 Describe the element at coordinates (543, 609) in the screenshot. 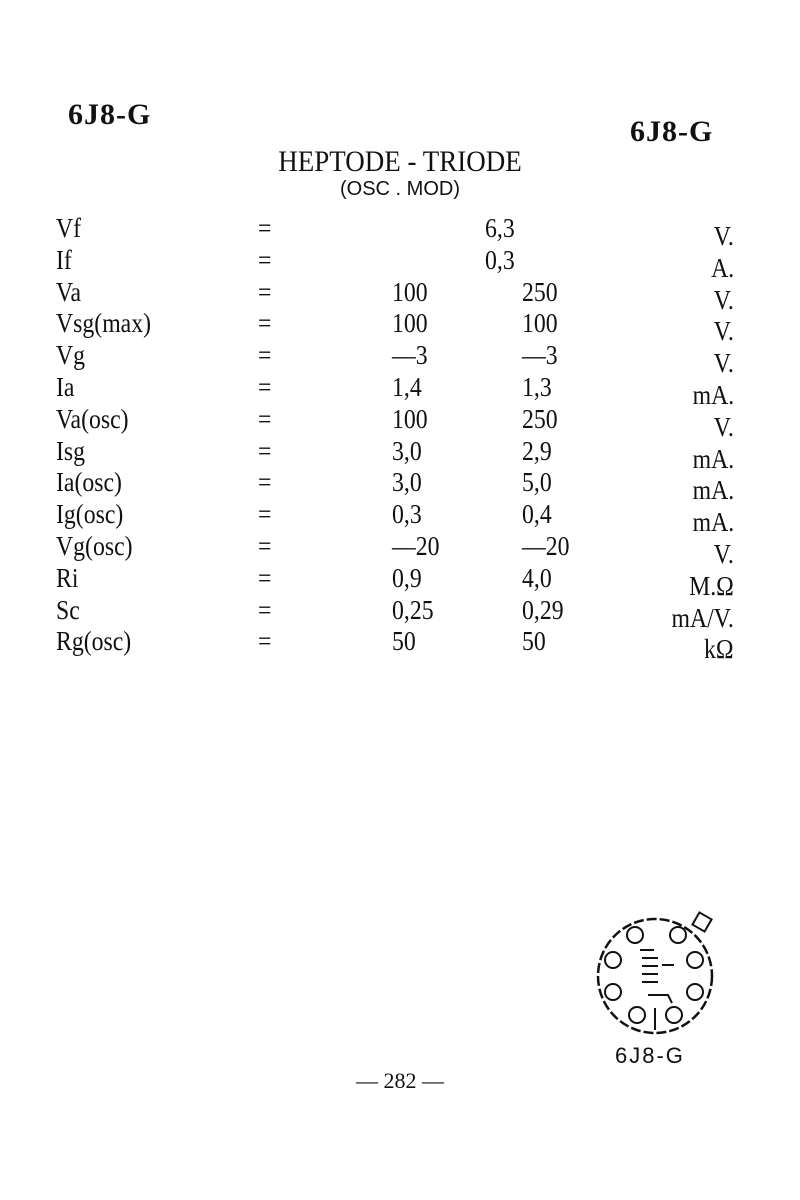

I see `value-250v: 0,29` at that location.